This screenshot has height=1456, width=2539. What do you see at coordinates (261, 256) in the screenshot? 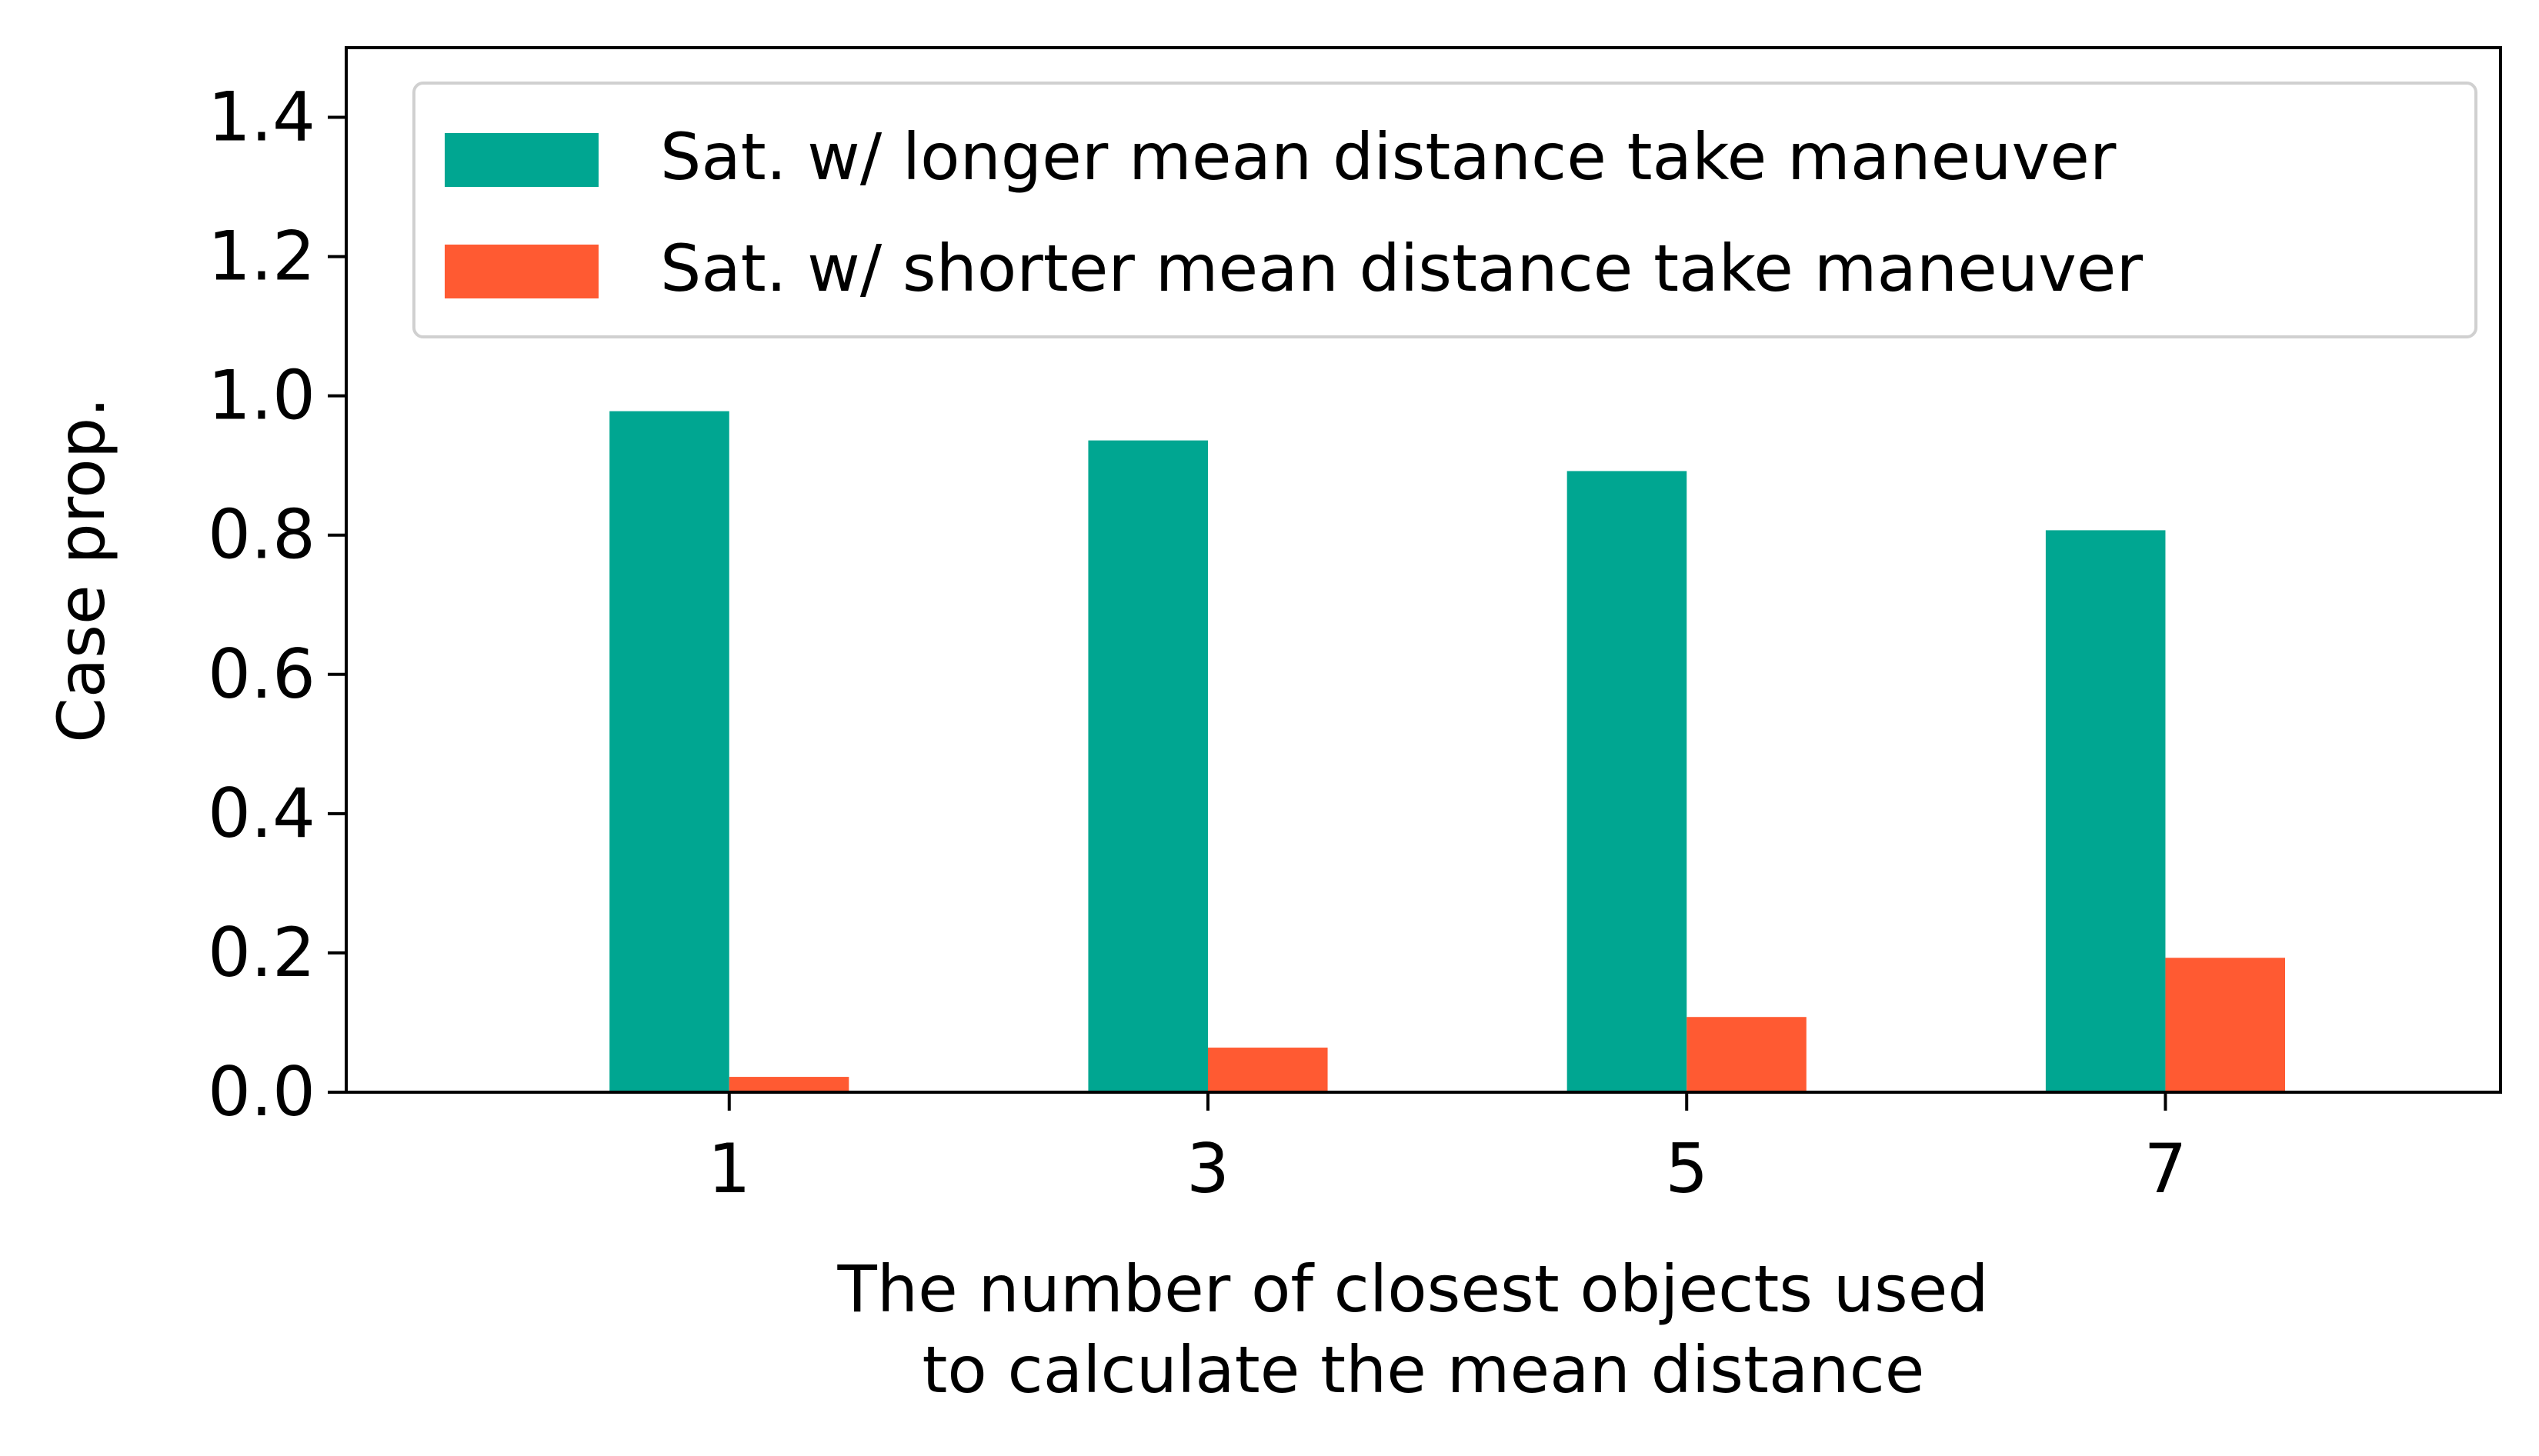
I see `y-tick-label: 1.2` at bounding box center [261, 256].